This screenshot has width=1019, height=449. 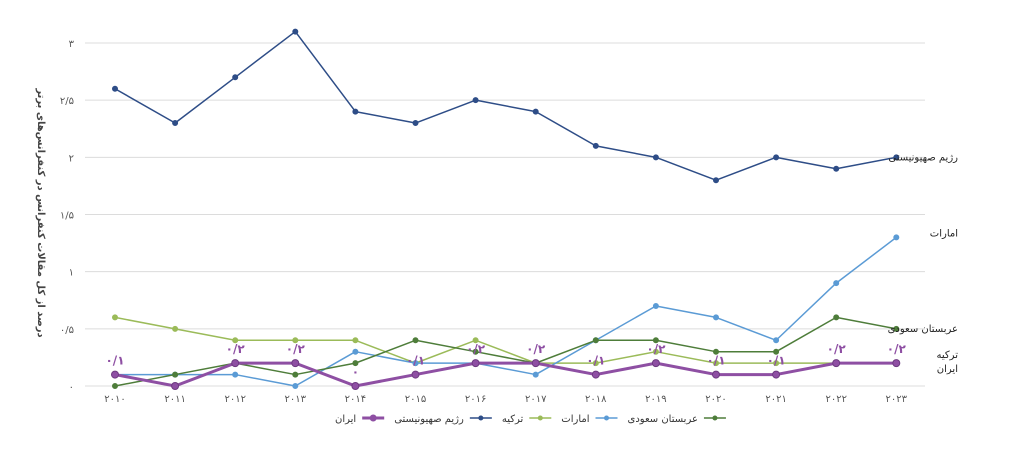 What do you see at coordinates (655, 399) in the screenshot?
I see `x-tick-label: ۲۰۱۹` at bounding box center [655, 399].